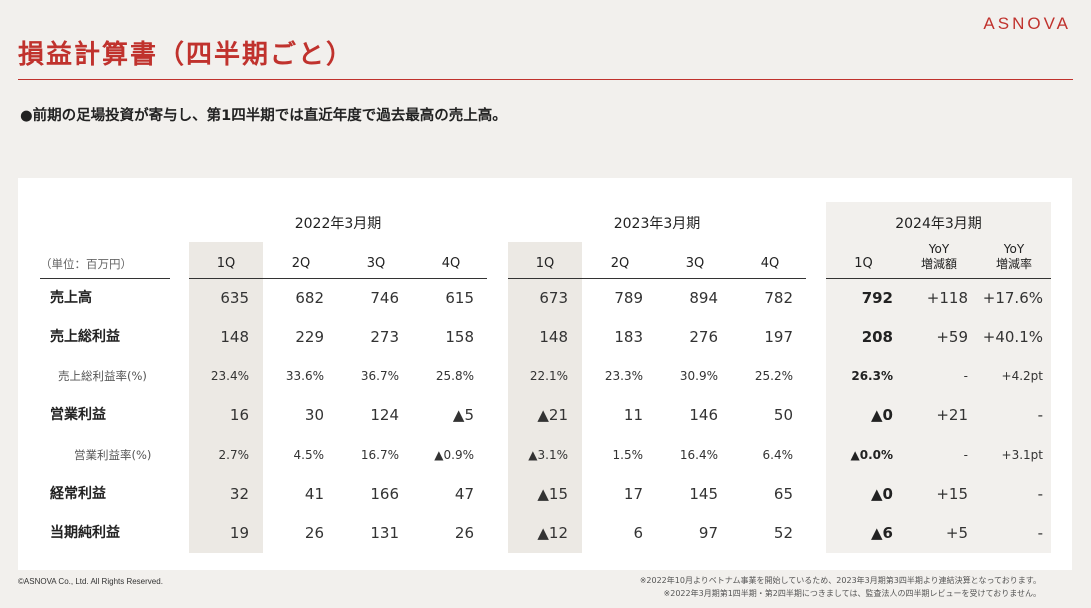 The image size is (1091, 608). What do you see at coordinates (226, 263) in the screenshot?
I see `q-header-2022-1: 1Q` at bounding box center [226, 263].